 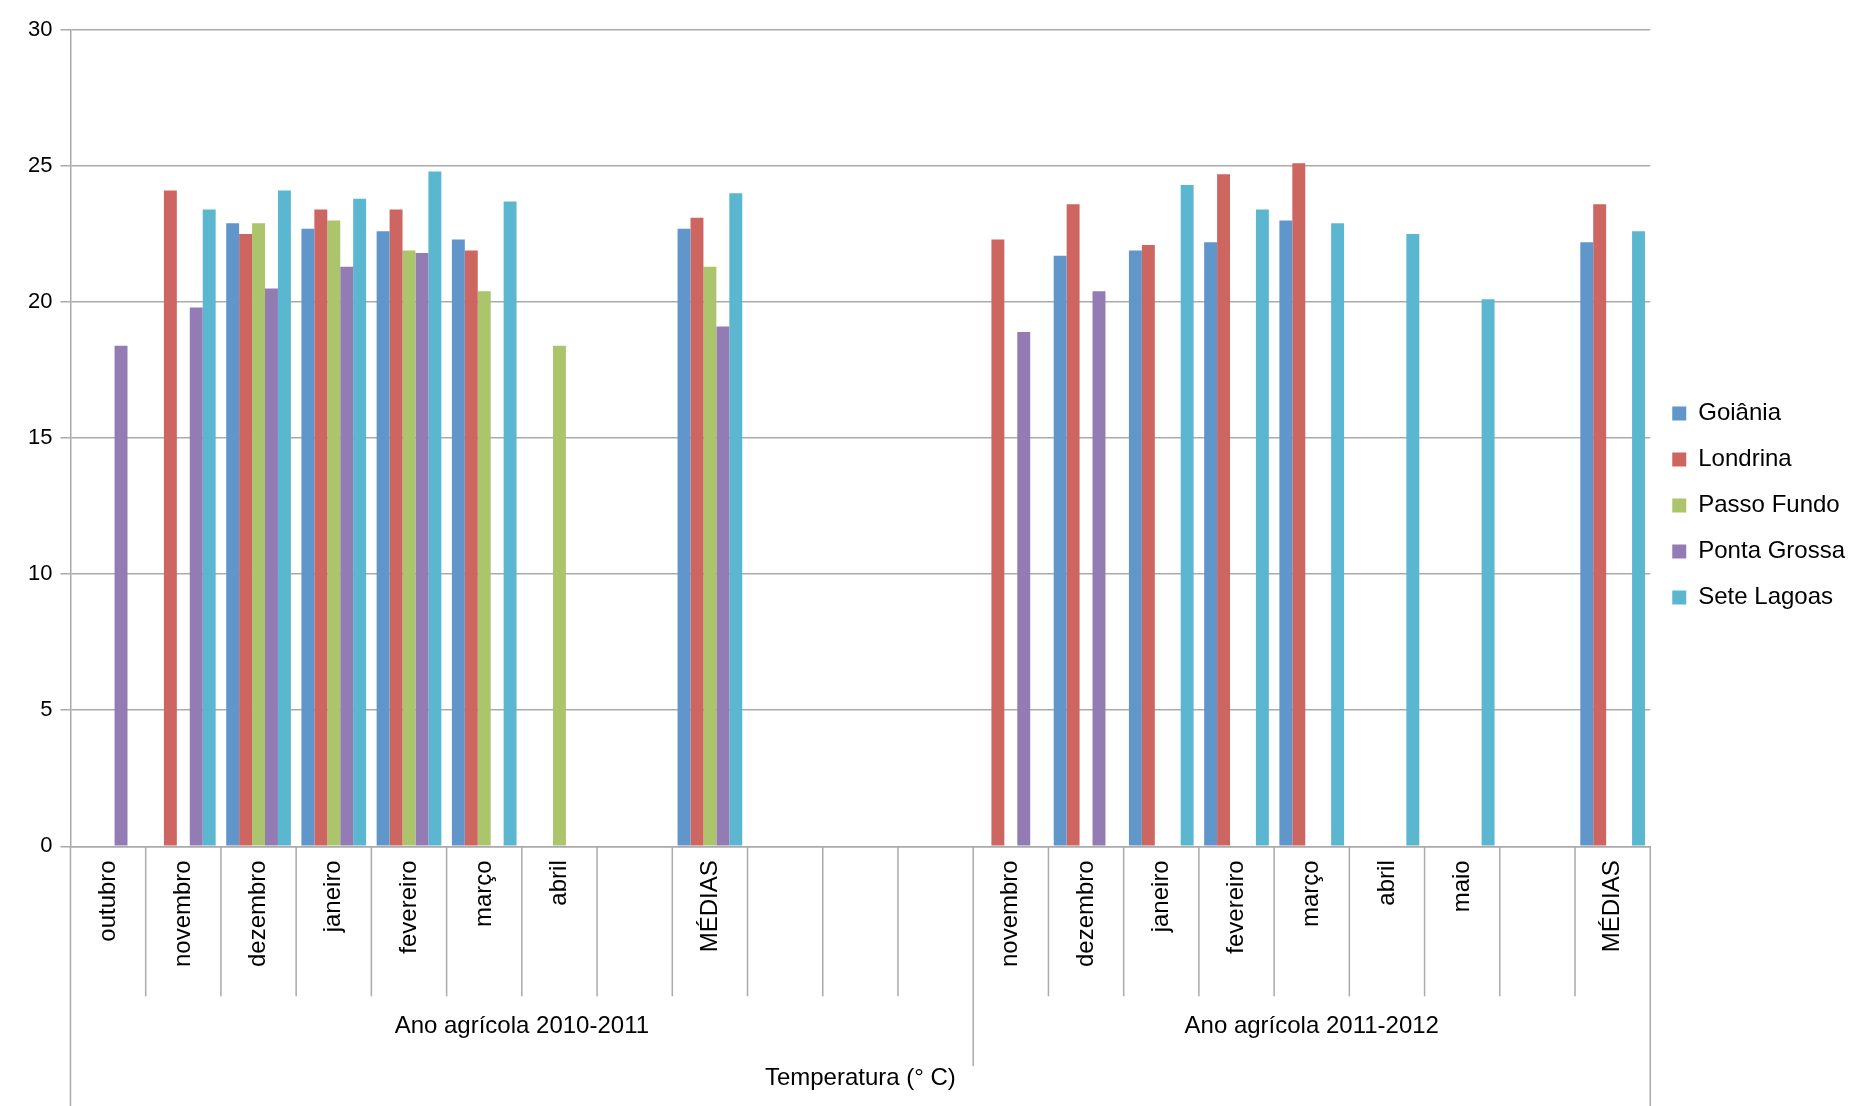 I want to click on y-tick-label: 20, so click(x=40, y=301).